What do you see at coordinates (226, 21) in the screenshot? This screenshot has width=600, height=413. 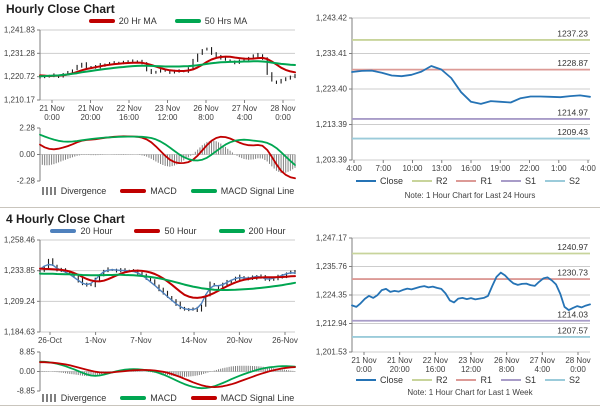 I see `legend-label: 50 Hrs MA` at bounding box center [226, 21].